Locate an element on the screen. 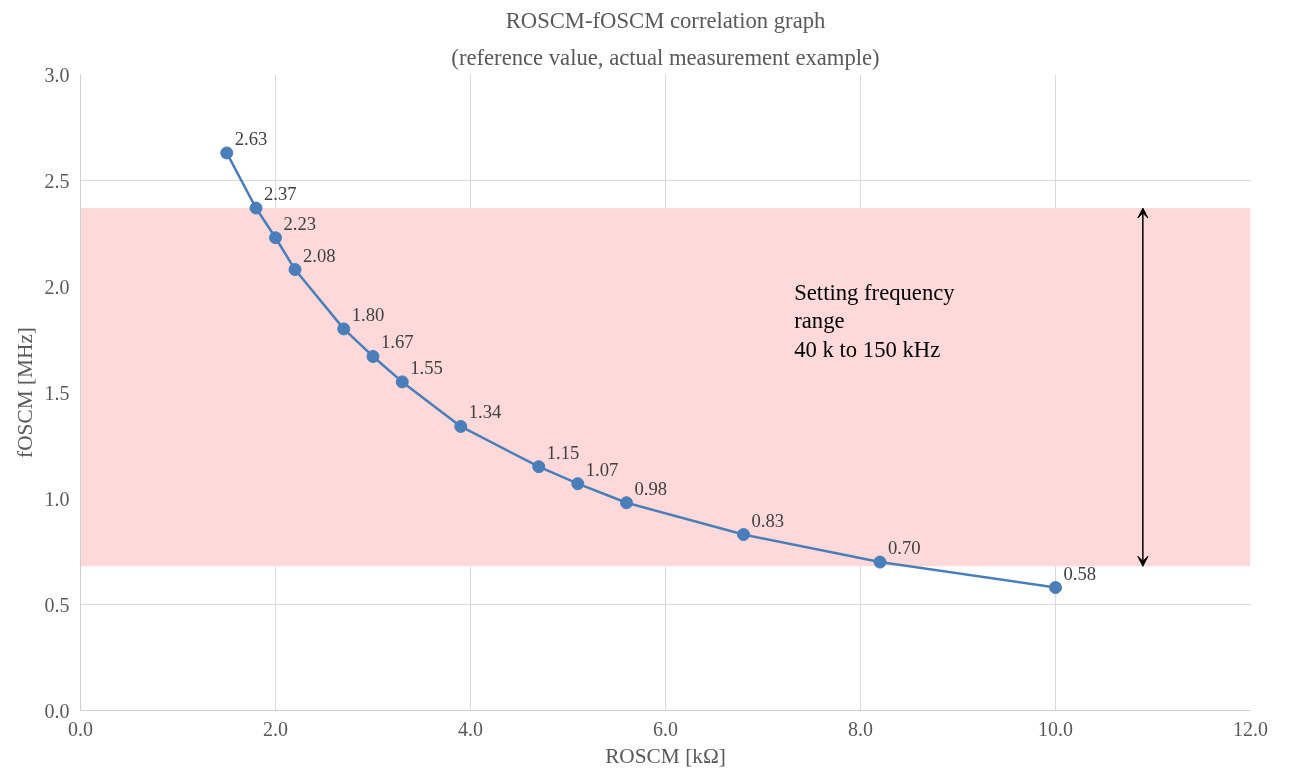 Image resolution: width=1296 pixels, height=778 pixels. data-label: 2.37 is located at coordinates (280, 194).